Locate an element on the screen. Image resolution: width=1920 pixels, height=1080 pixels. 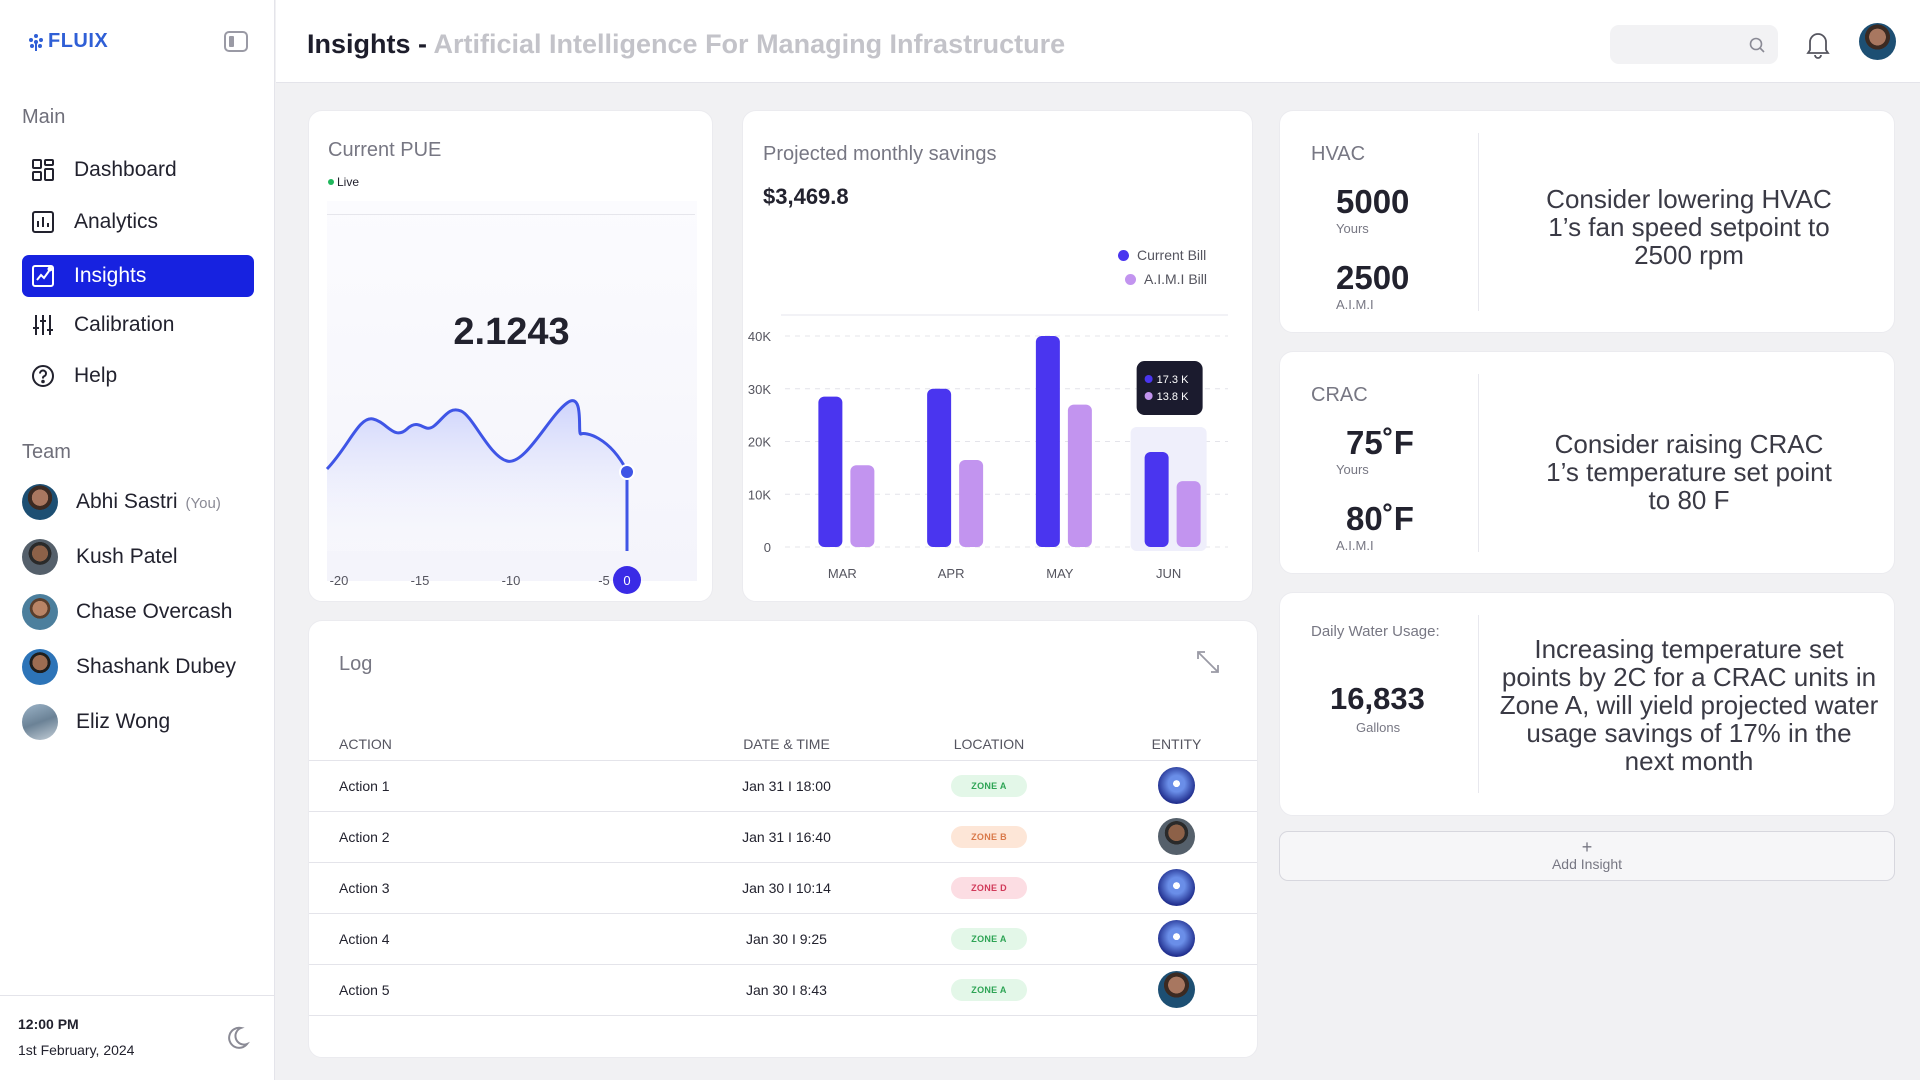
team-member-name: Abhi Sastri (You) is located at coordinates (148, 501).